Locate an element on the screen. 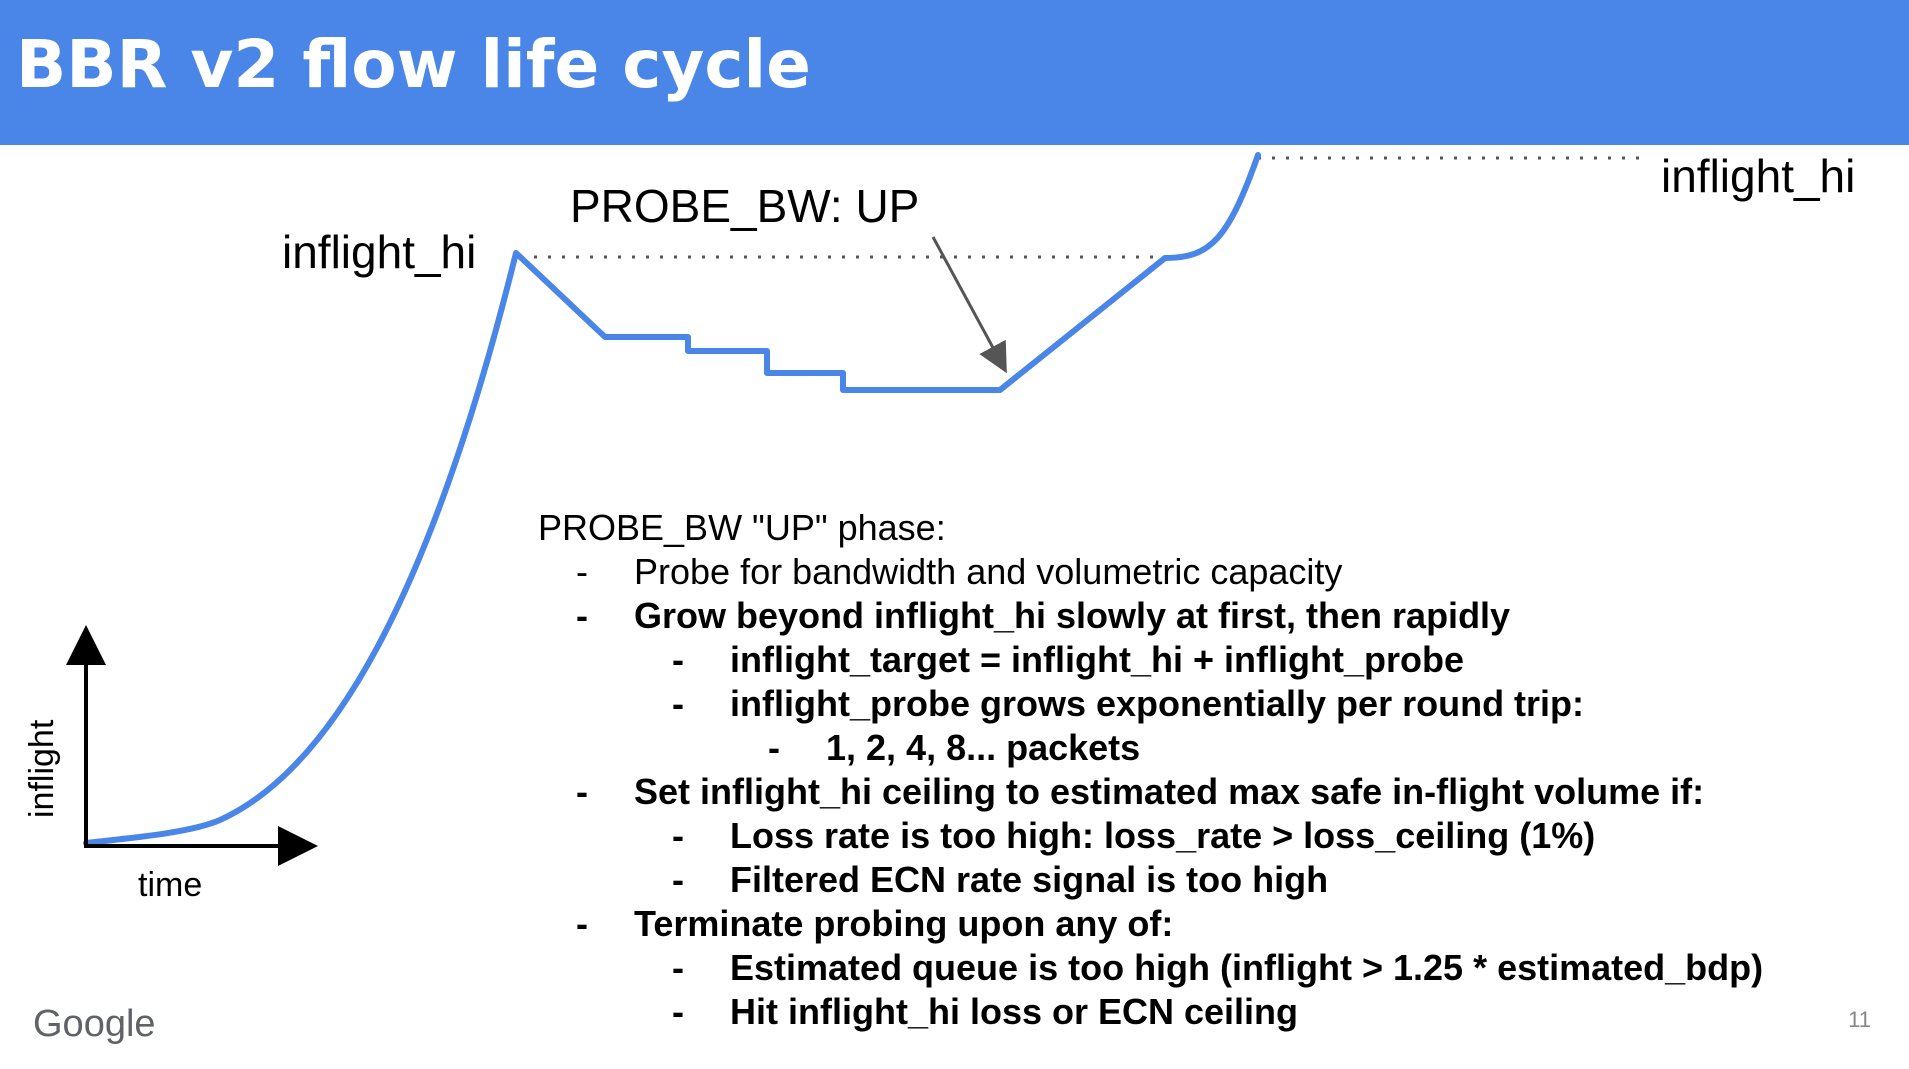  notes-item: - 1, 2, 4, 8... packets is located at coordinates (1218, 748).